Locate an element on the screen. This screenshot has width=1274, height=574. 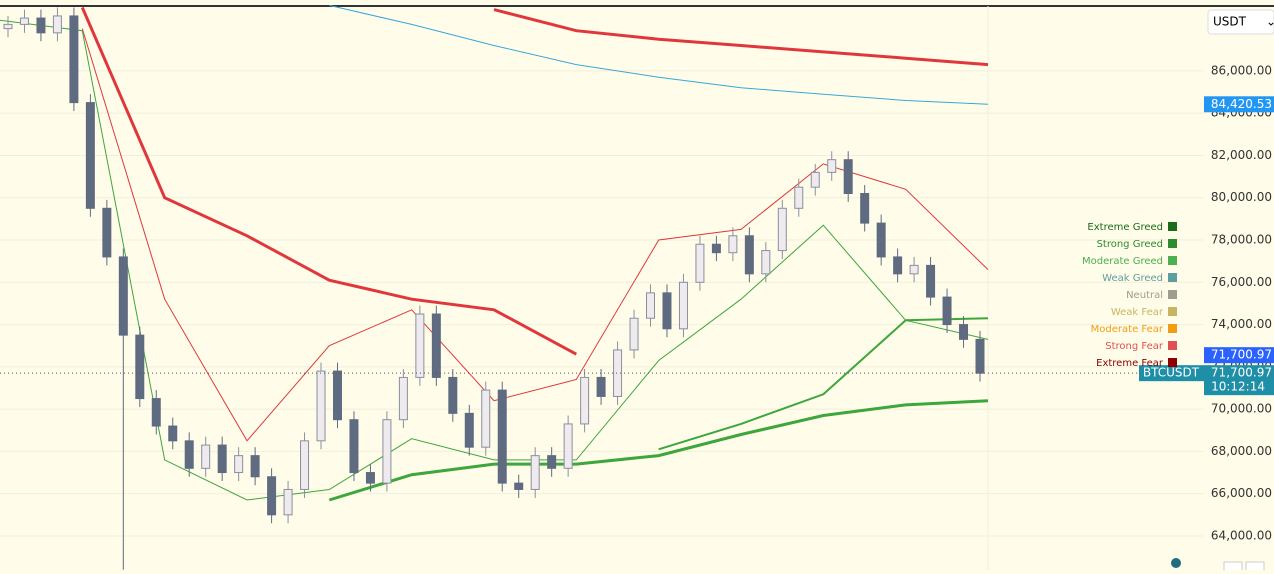
y-tick-label: 66,000.00 is located at coordinates (1241, 493).